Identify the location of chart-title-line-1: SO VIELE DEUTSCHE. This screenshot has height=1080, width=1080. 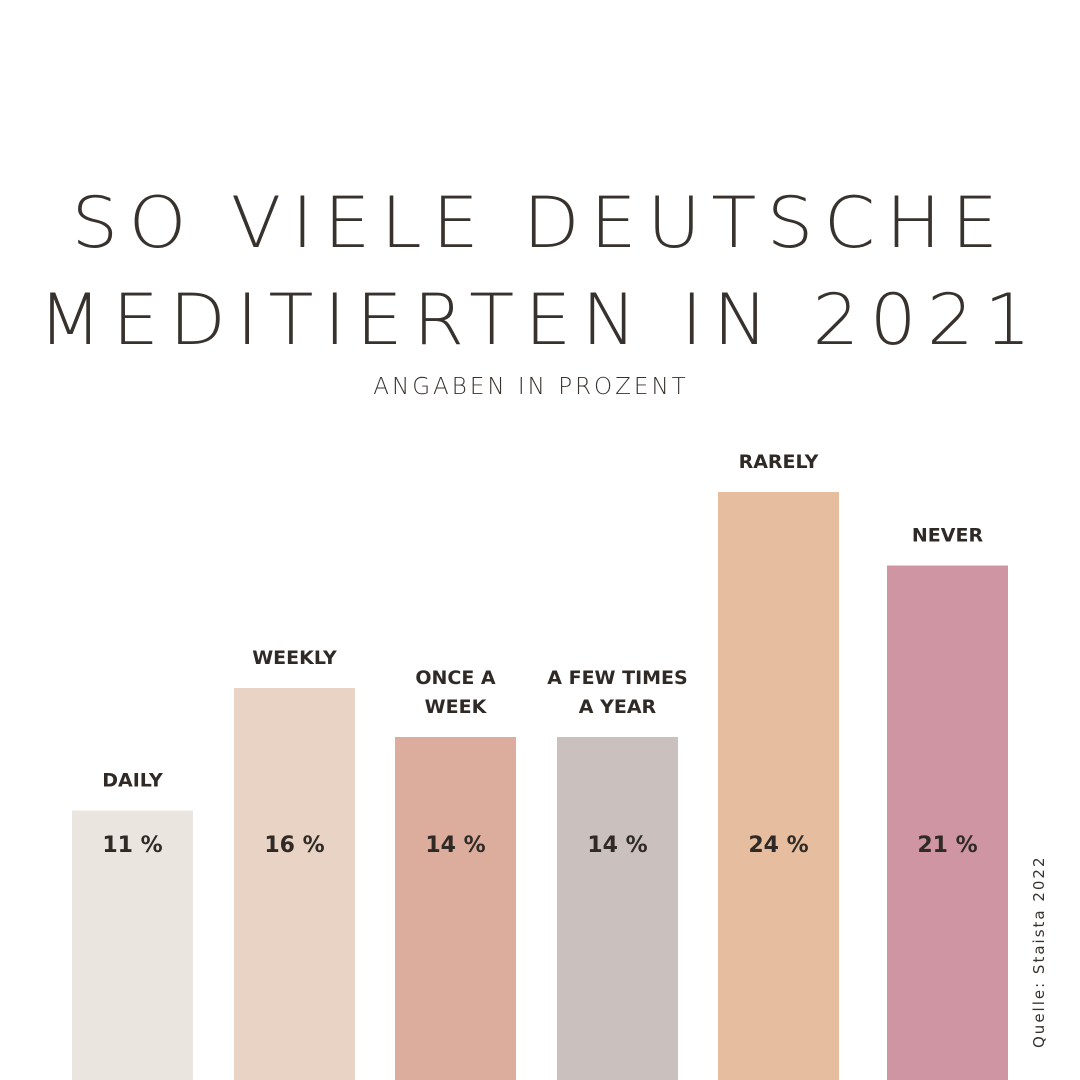
(540, 223).